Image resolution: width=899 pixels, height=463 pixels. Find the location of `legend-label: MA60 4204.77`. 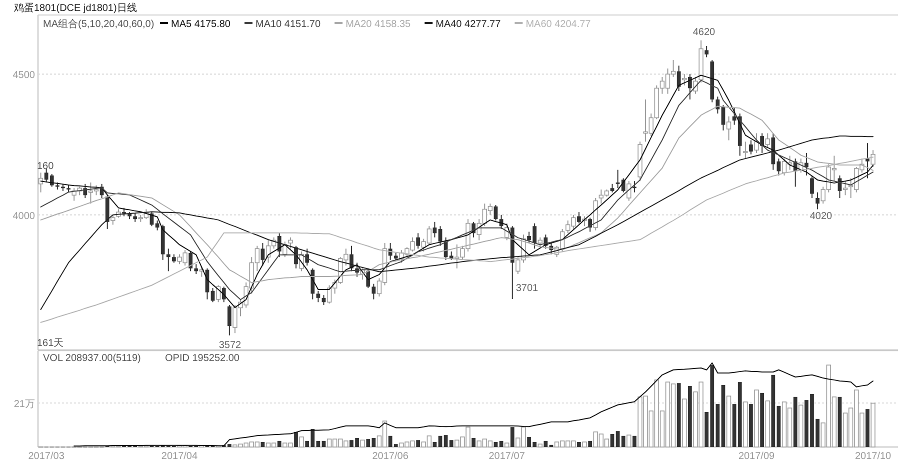

legend-label: MA60 4204.77 is located at coordinates (559, 24).